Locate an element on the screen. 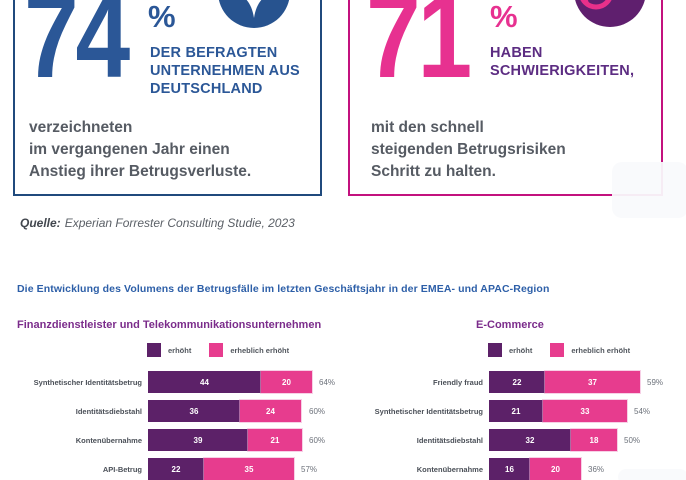 The height and width of the screenshot is (480, 686). bar-total-label: 50% is located at coordinates (632, 440).